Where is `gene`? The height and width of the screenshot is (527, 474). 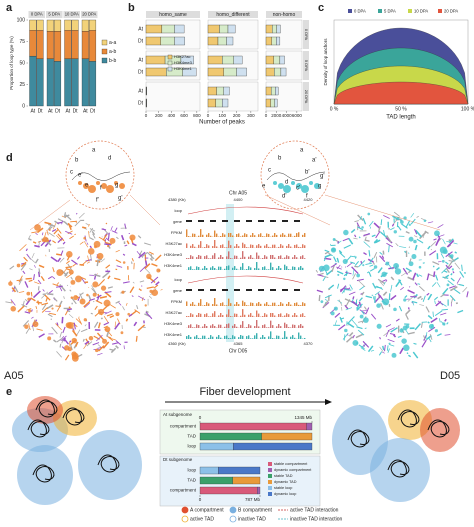
gene is located at coordinates (213, 290).